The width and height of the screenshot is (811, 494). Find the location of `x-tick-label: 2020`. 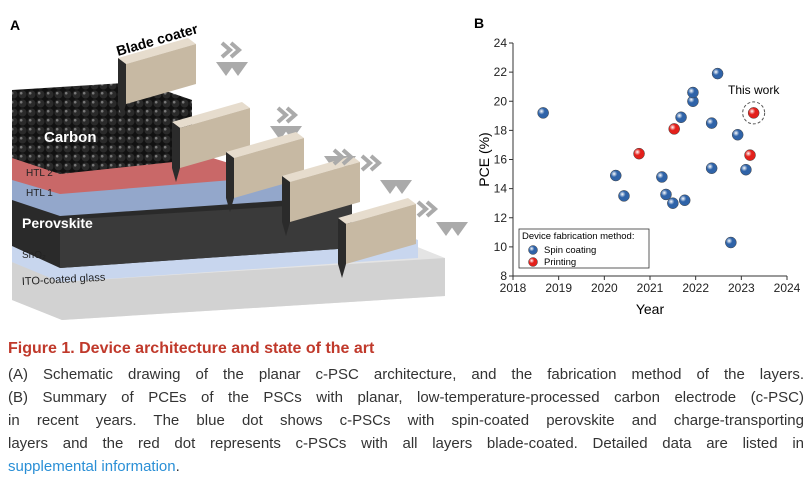

x-tick-label: 2020 is located at coordinates (604, 288).